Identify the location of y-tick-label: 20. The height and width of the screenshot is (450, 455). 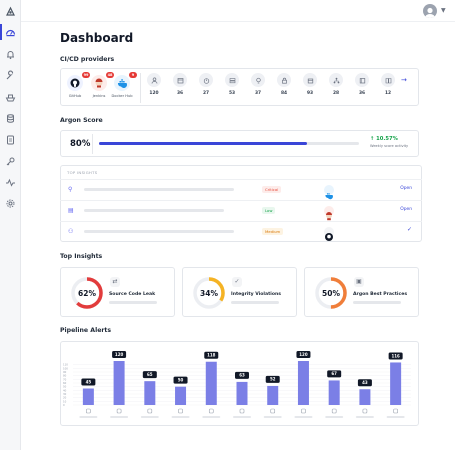
(65, 398).